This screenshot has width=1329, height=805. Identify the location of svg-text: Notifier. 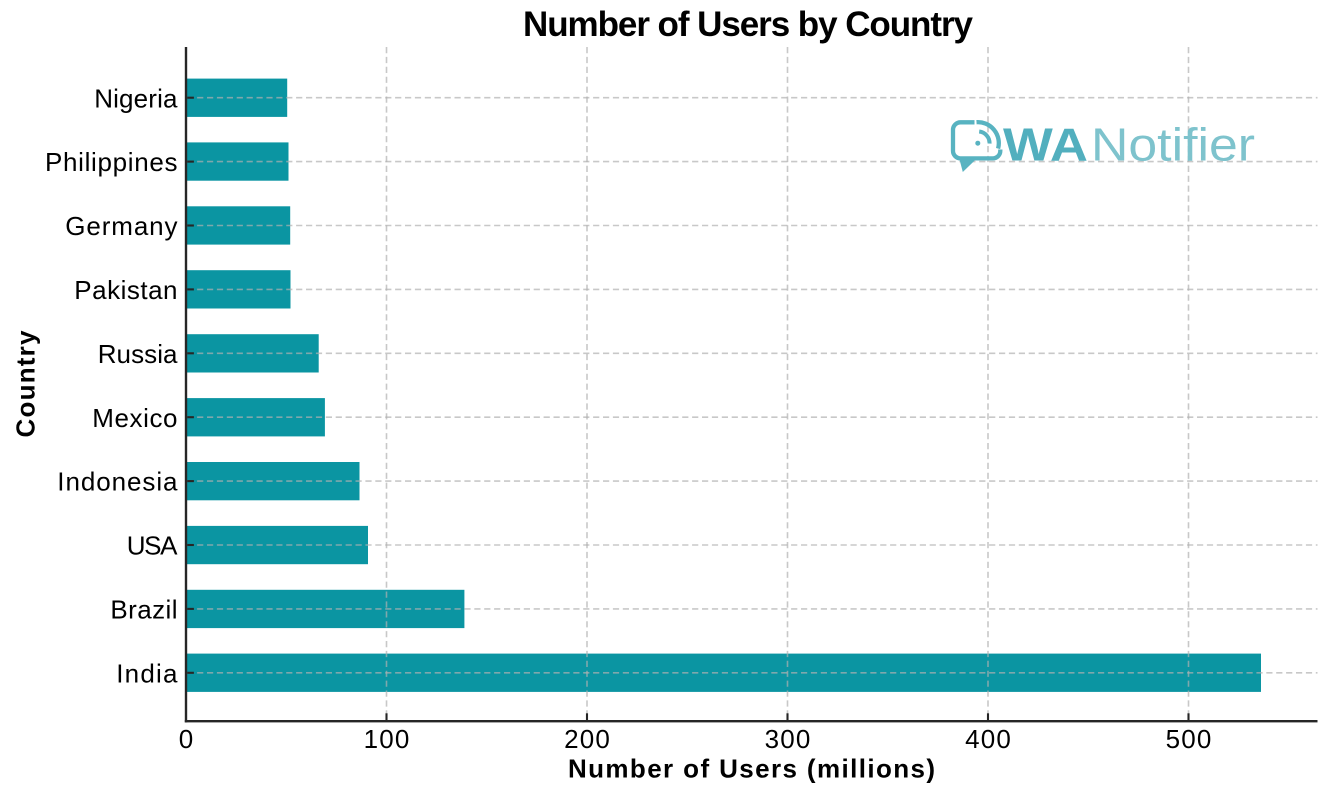
(1173, 145).